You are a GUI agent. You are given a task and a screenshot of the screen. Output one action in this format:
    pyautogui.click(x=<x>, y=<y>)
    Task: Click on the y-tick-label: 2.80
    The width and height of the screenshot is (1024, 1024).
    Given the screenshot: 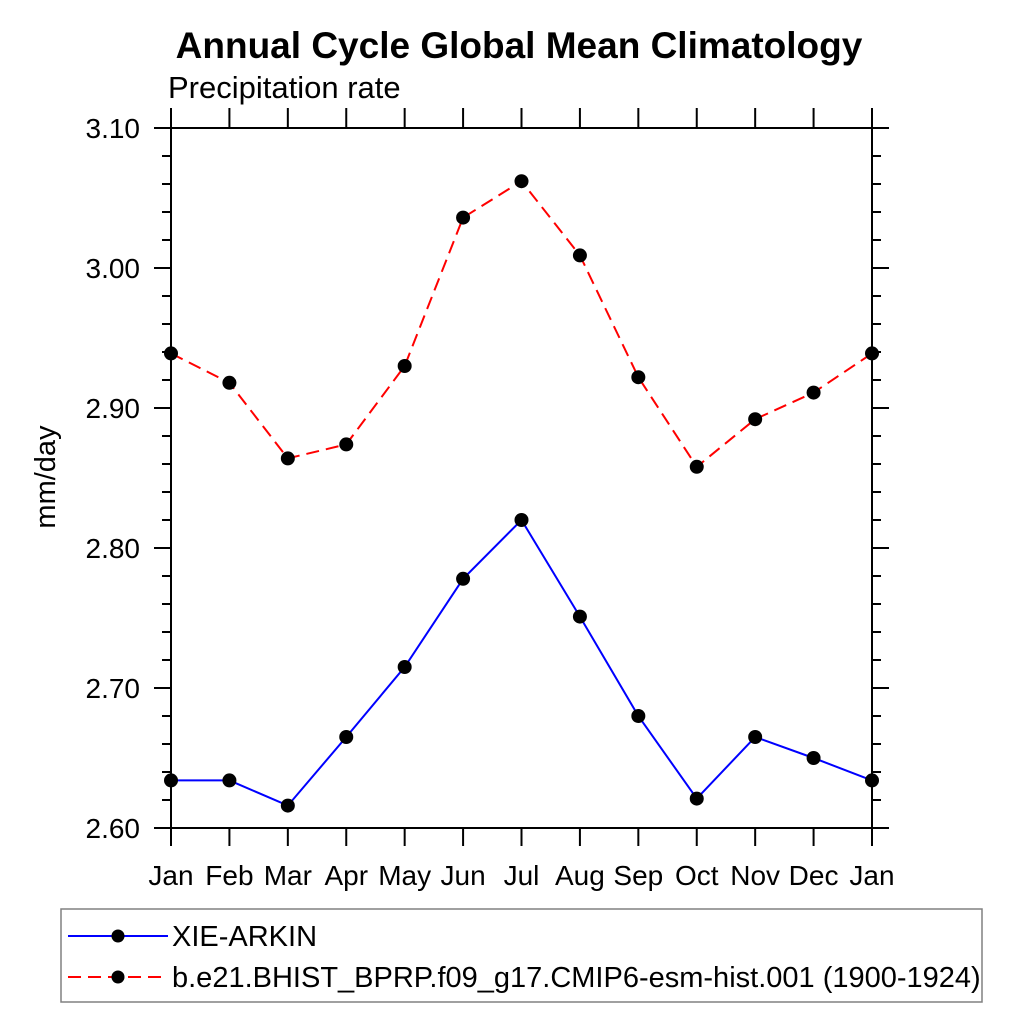 What is the action you would take?
    pyautogui.click(x=113, y=548)
    